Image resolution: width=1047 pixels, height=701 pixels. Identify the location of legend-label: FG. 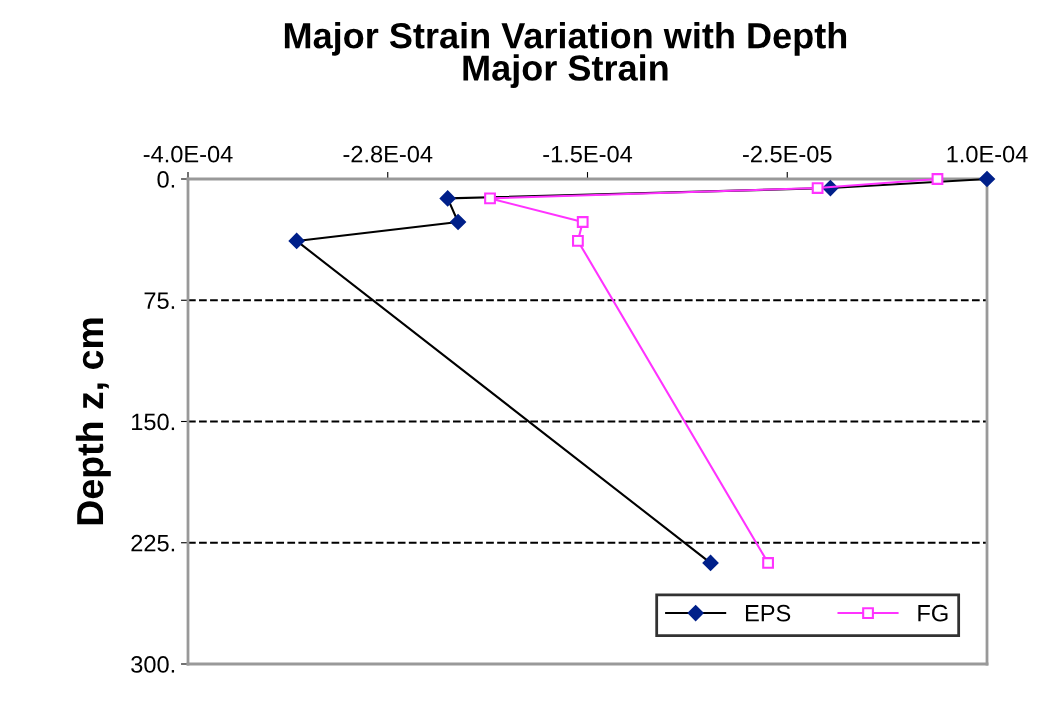
(933, 613).